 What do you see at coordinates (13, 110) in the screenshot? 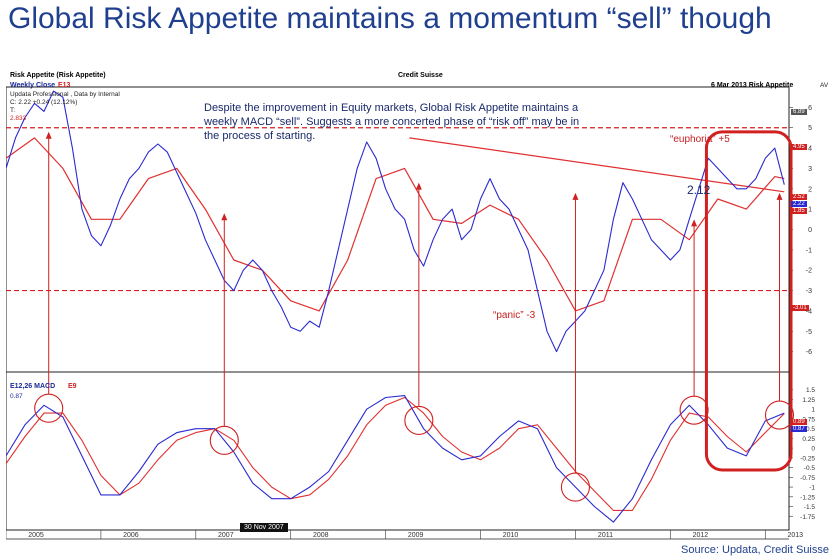
I see `info-line-3: T:` at bounding box center [13, 110].